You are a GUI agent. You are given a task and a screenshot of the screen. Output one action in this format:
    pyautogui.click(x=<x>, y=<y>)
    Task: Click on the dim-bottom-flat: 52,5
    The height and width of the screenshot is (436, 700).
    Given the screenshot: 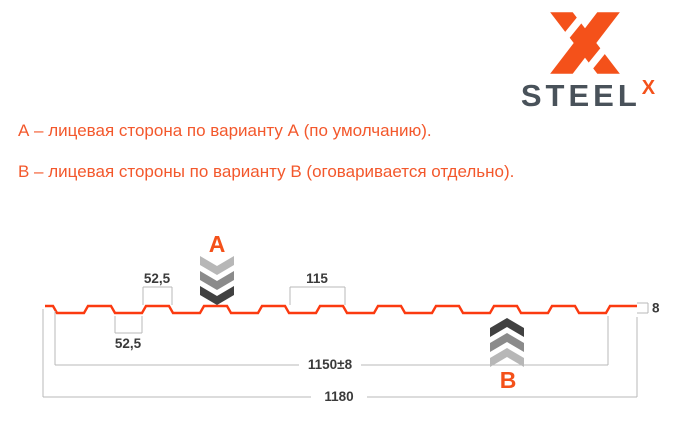 What is the action you would take?
    pyautogui.click(x=128, y=333)
    